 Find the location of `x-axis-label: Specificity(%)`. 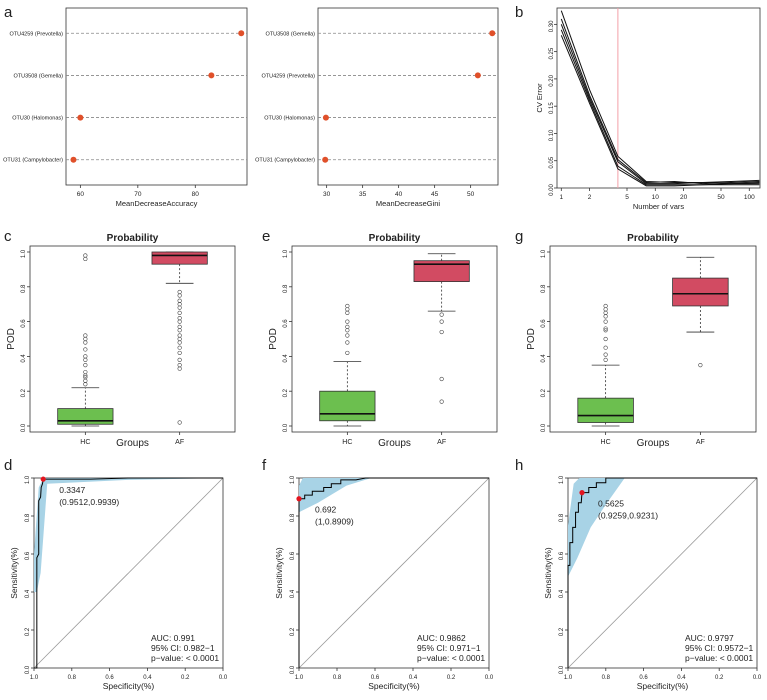

x-axis-label: Specificity(%) is located at coordinates (129, 686).